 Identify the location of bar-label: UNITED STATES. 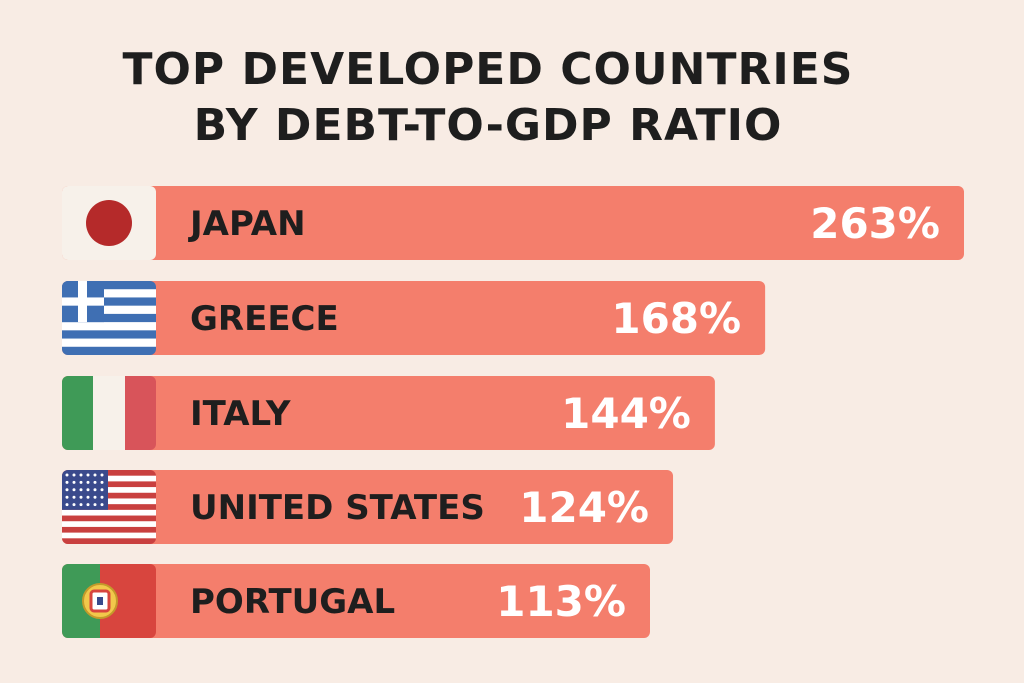
(337, 508).